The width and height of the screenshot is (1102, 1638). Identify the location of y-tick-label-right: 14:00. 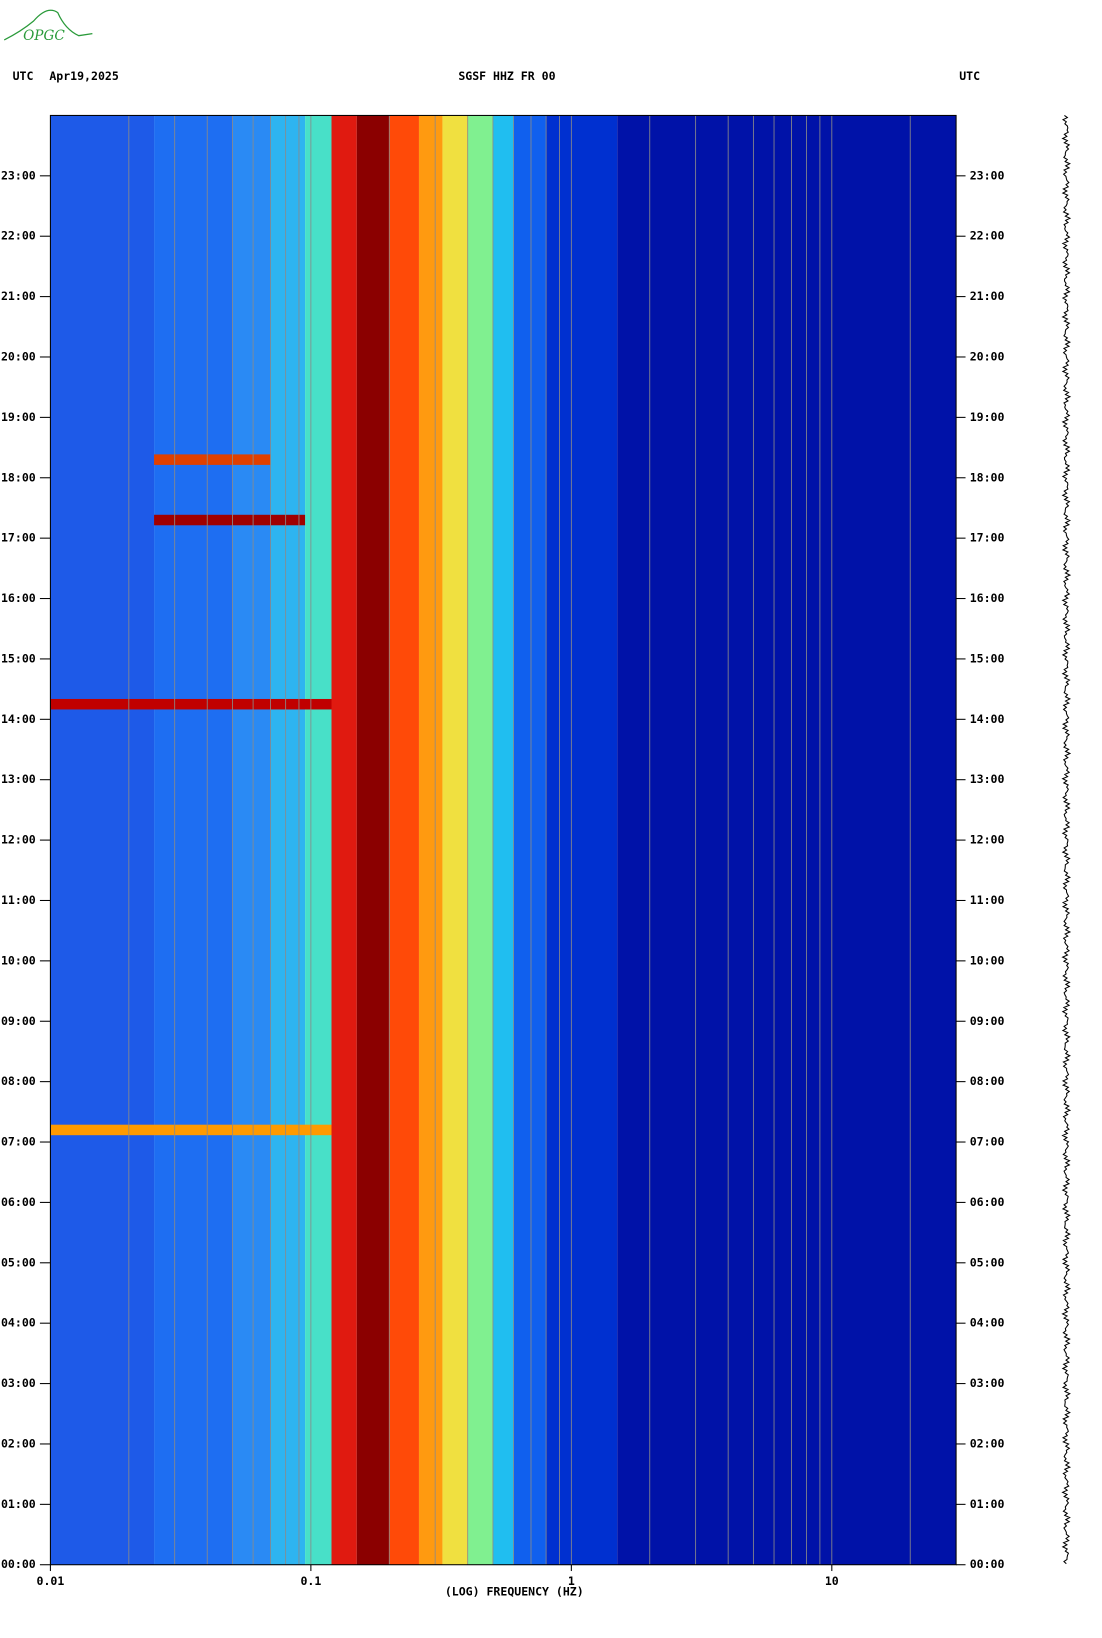
(987, 719).